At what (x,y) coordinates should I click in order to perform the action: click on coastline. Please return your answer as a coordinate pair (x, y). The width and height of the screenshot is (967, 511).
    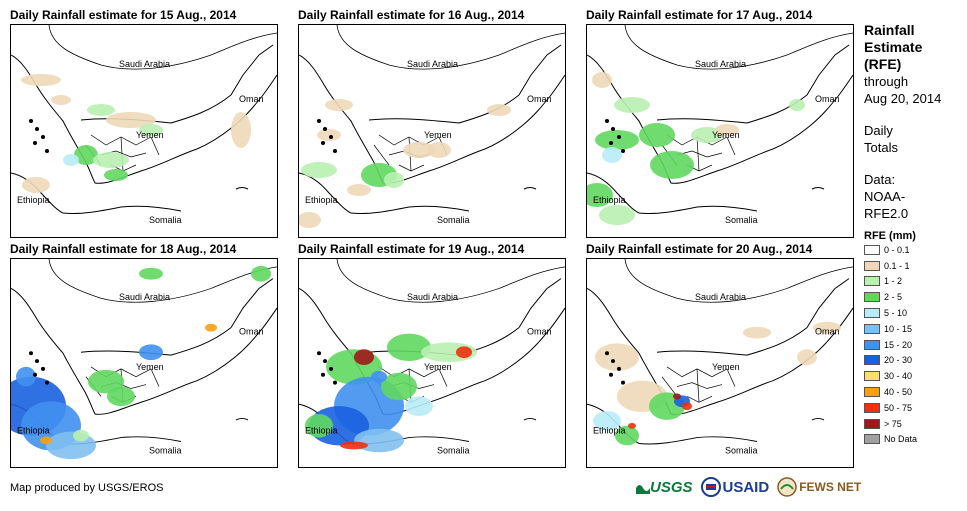
    Looking at the image, I should click on (720, 351).